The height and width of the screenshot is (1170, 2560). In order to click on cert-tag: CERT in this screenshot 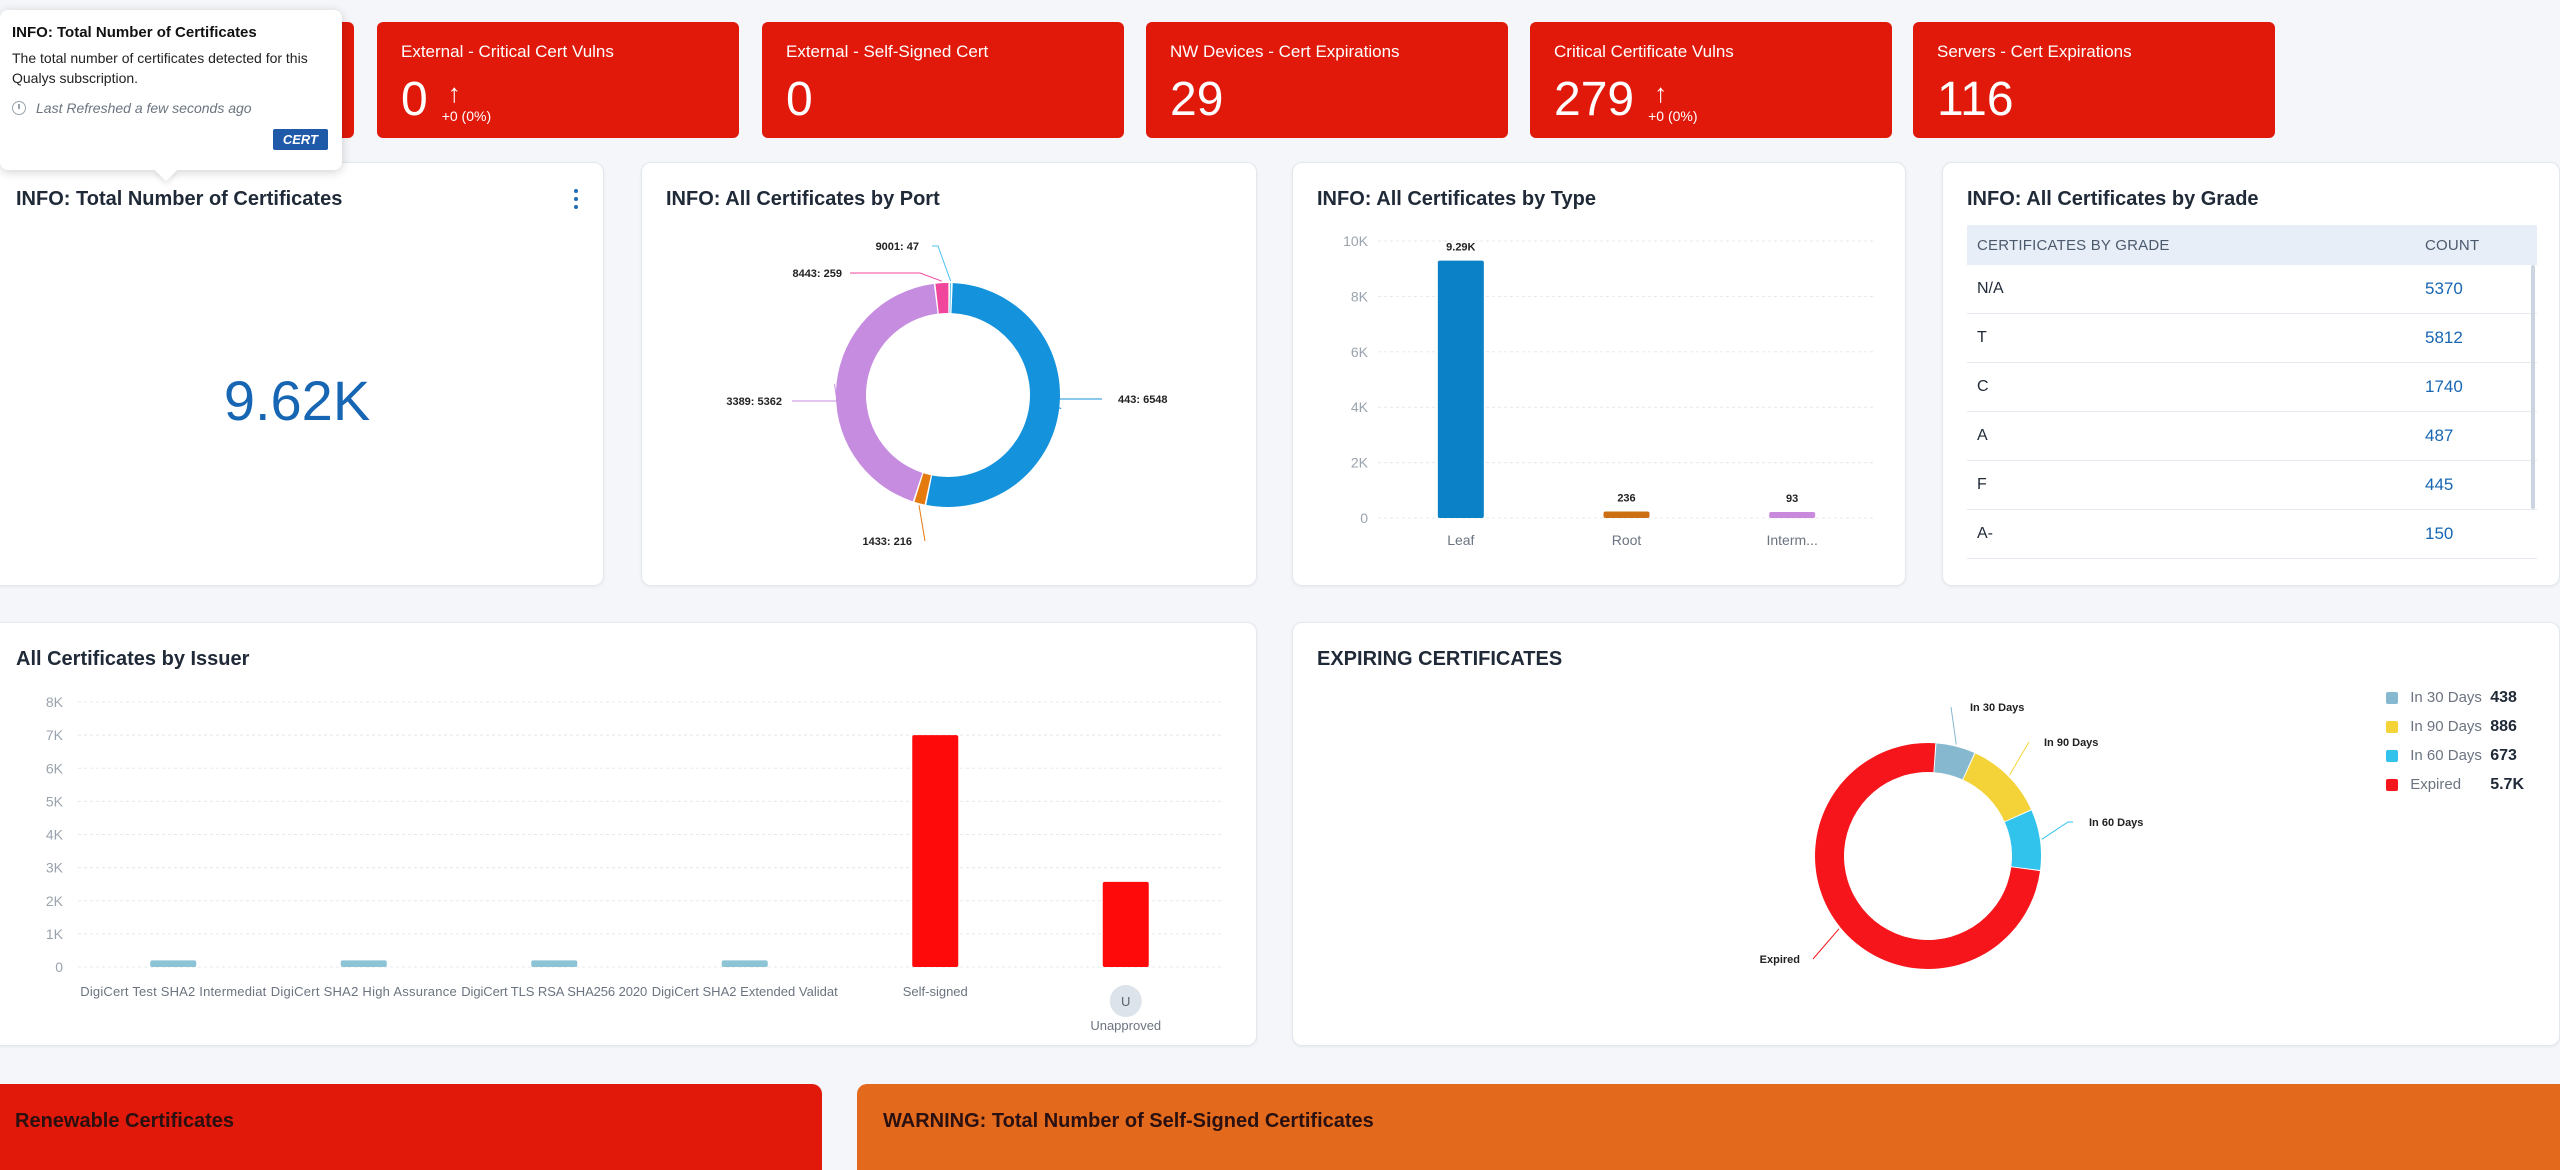, I will do `click(300, 139)`.